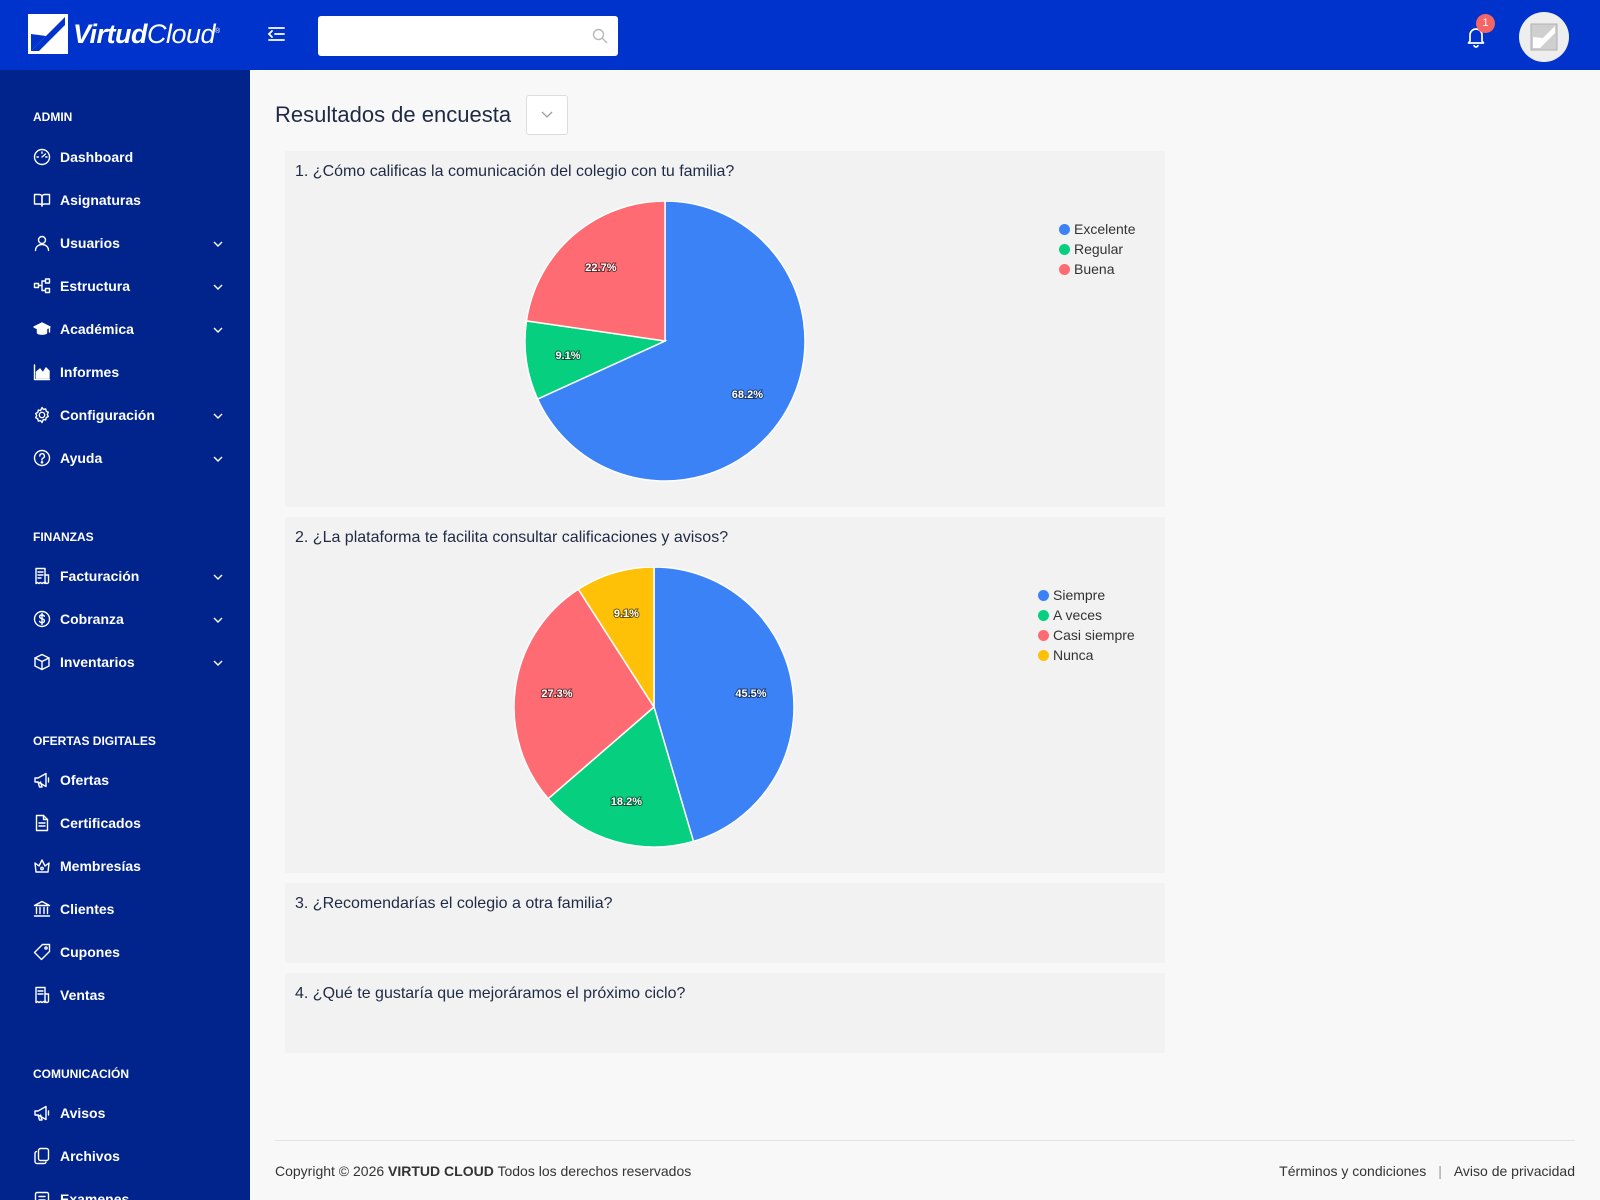  Describe the element at coordinates (42, 823) in the screenshot. I see `document-icon` at that location.